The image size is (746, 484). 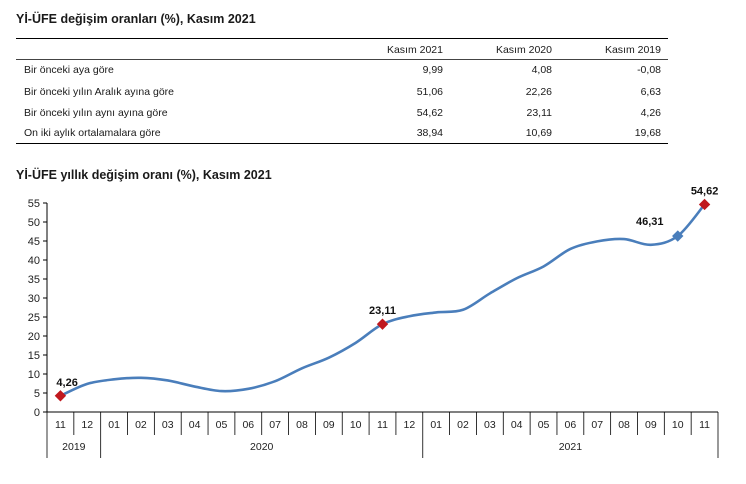 I want to click on table-top-rule, so click(x=342, y=38).